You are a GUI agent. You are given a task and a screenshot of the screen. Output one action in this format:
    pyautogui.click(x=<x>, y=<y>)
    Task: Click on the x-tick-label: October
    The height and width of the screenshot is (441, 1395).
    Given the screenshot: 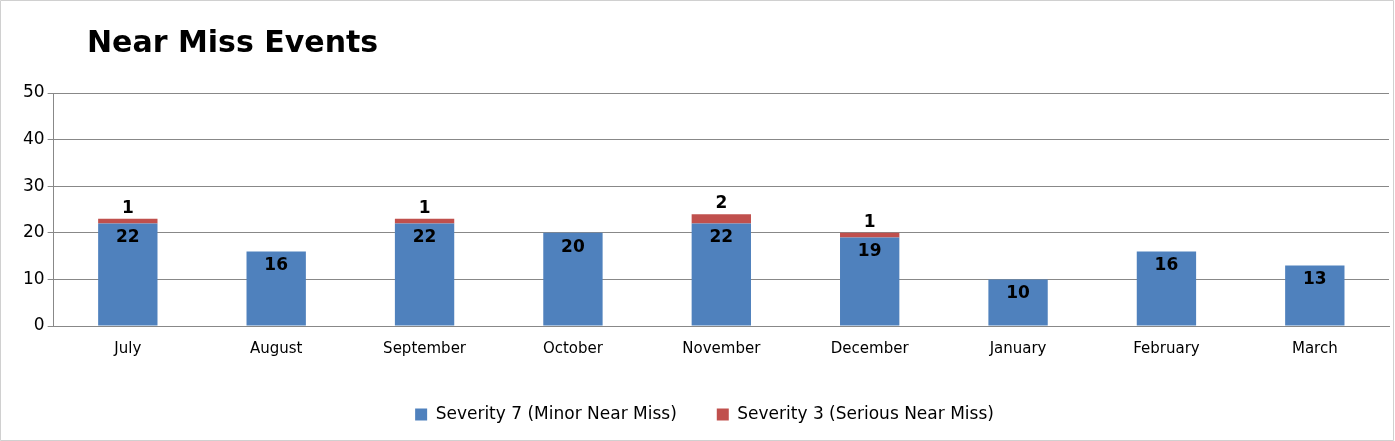 What is the action you would take?
    pyautogui.click(x=573, y=347)
    